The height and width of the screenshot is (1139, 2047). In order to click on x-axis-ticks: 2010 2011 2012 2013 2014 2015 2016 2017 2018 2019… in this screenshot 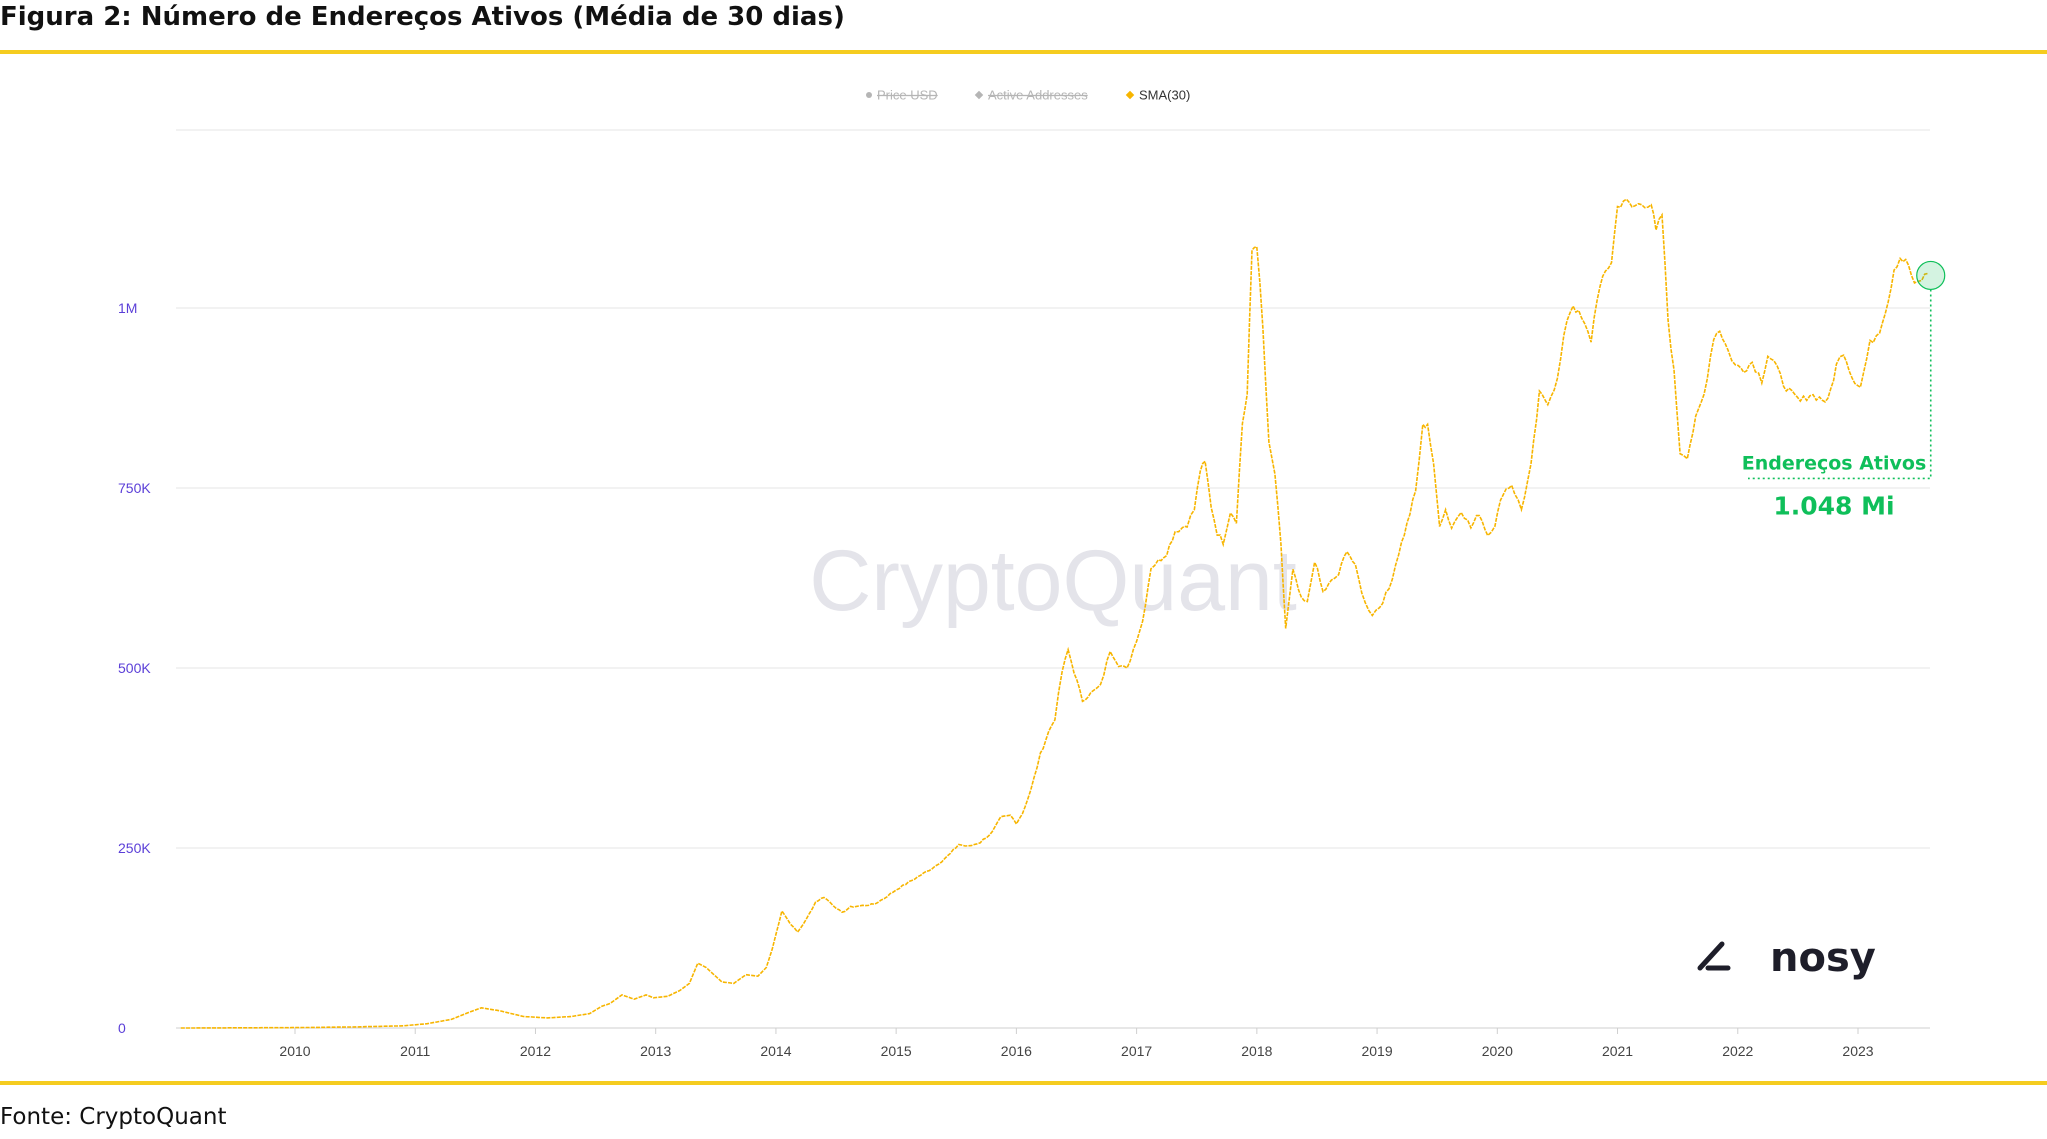, I will do `click(1076, 1043)`.